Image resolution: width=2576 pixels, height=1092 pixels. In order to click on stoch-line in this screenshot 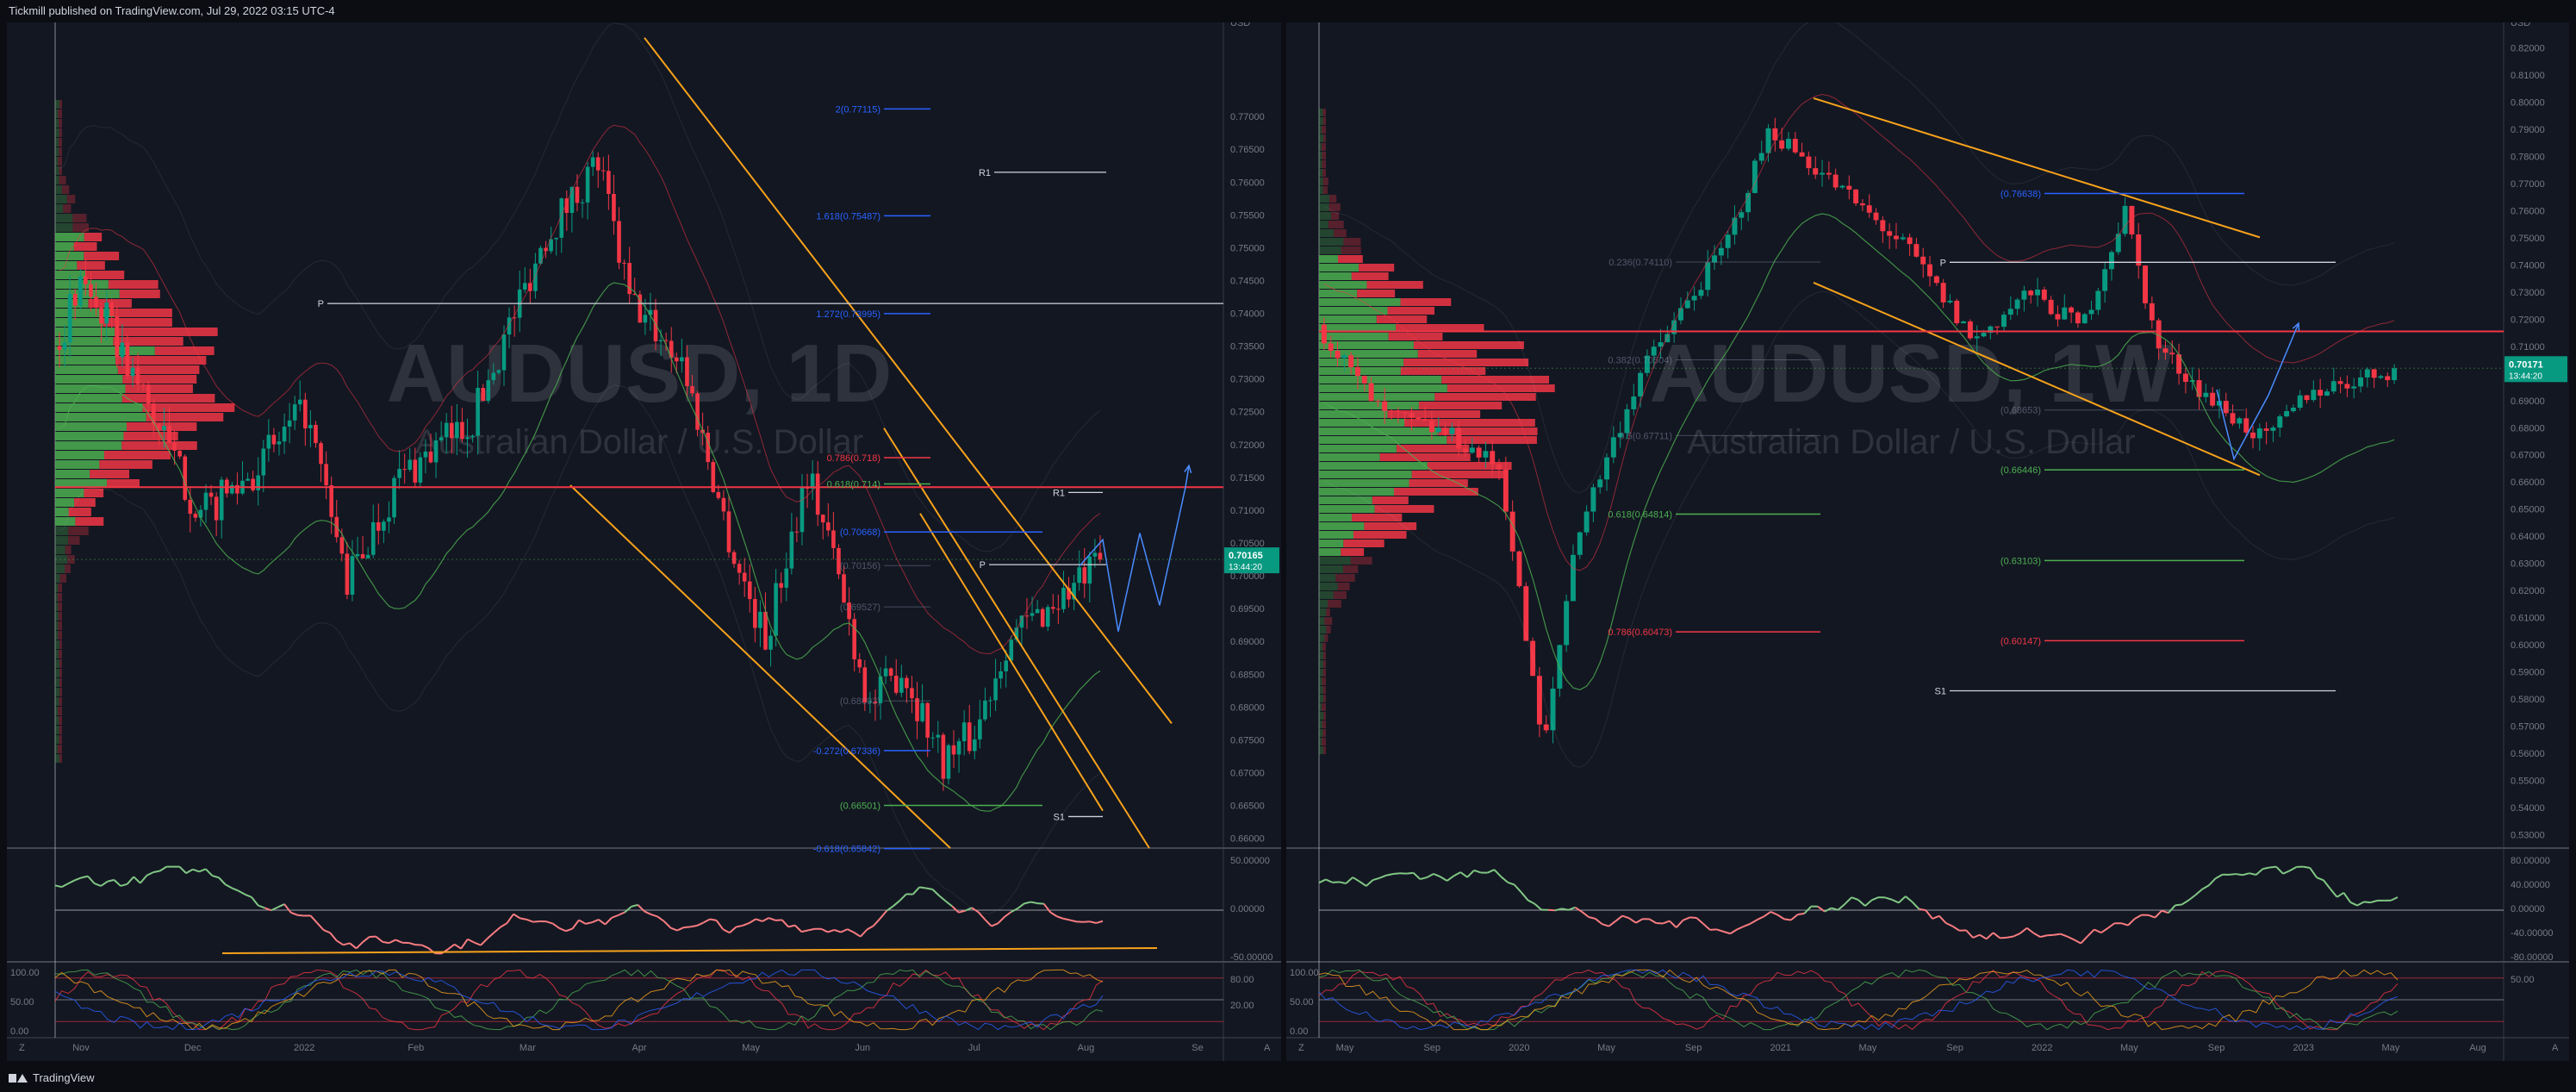, I will do `click(579, 1000)`.